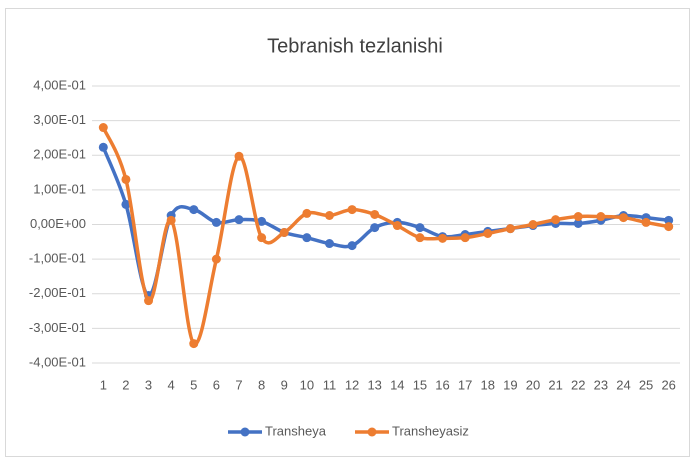 The image size is (691, 457). Describe the element at coordinates (57, 361) in the screenshot. I see `y-tick-label: -4,00E-01` at that location.